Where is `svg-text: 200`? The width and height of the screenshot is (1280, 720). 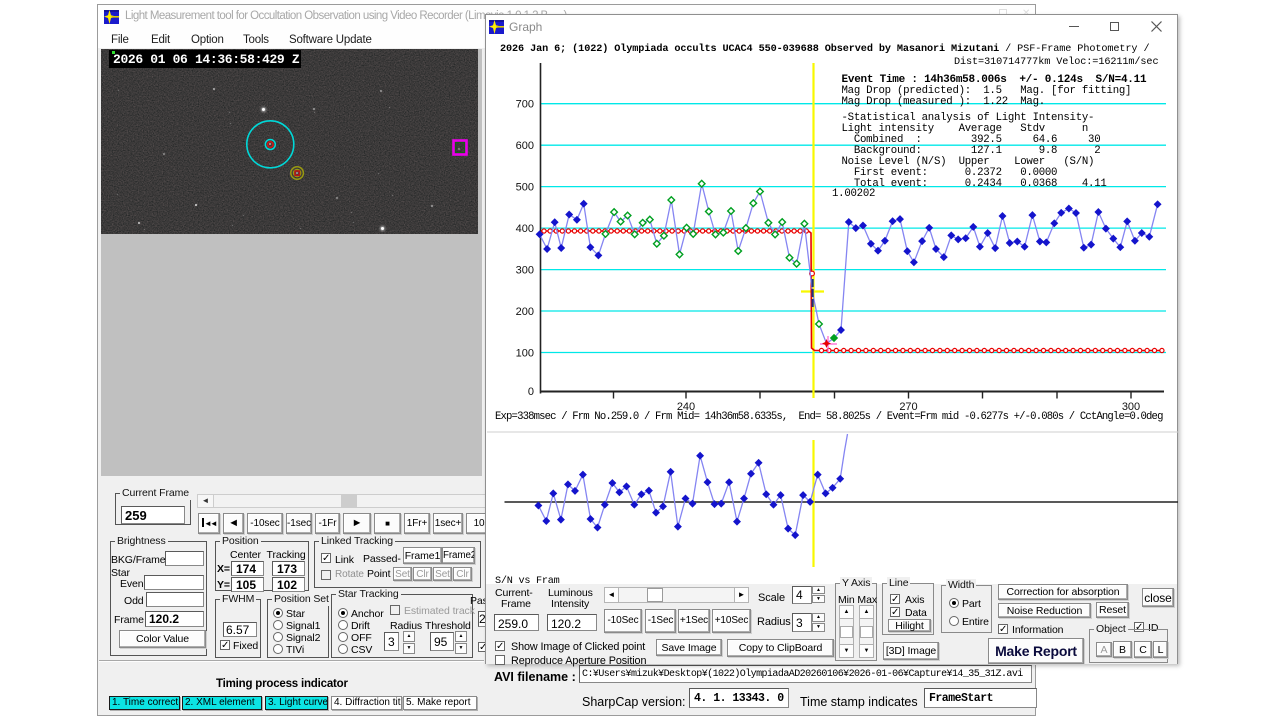 svg-text: 200 is located at coordinates (525, 312).